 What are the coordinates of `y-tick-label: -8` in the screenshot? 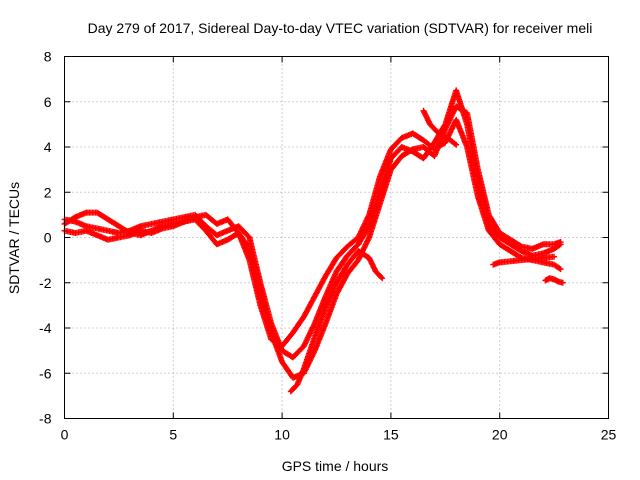 It's located at (45, 419).